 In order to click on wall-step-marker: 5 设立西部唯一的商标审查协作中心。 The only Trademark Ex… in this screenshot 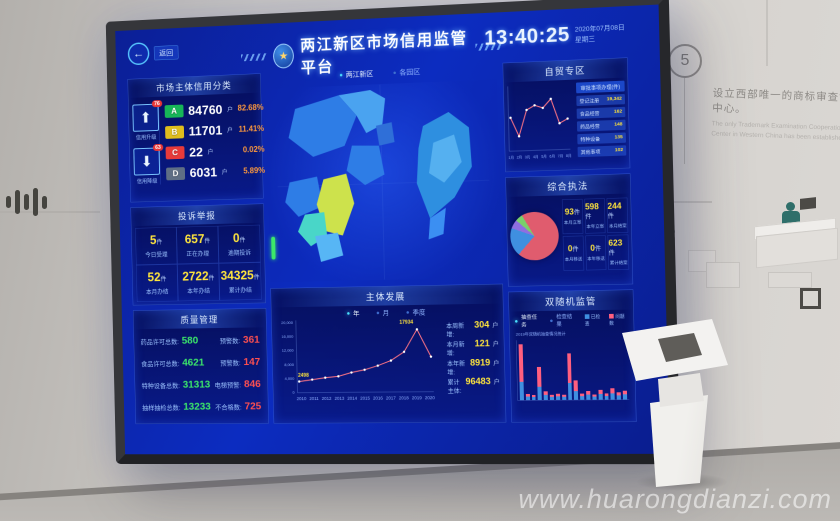, I will do `click(754, 104)`.